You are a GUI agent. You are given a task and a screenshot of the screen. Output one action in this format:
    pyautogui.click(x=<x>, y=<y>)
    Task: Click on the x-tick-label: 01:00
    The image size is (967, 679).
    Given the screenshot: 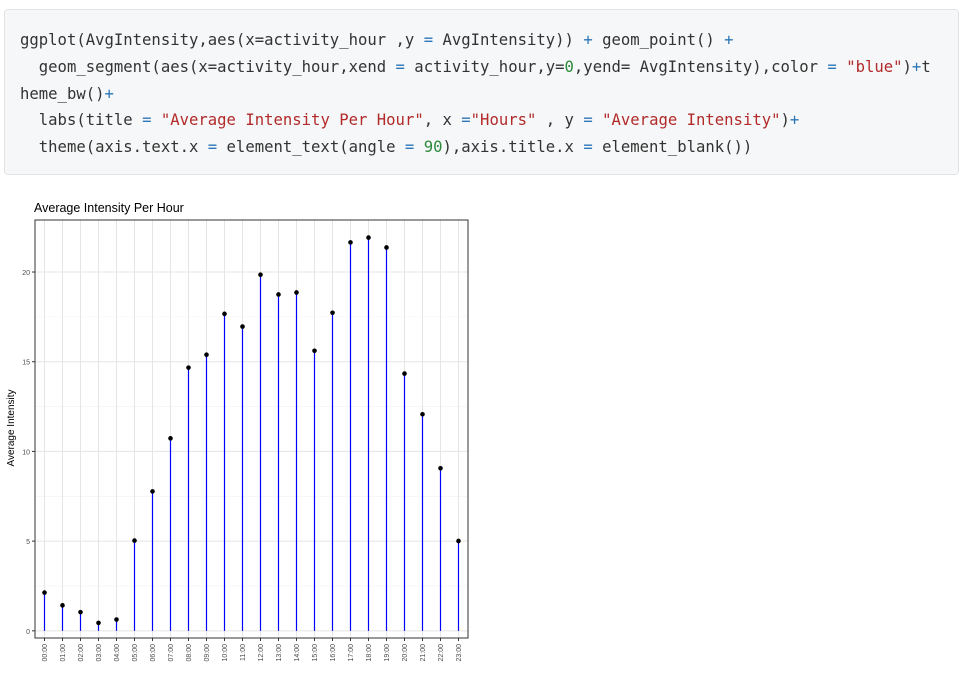 What is the action you would take?
    pyautogui.click(x=63, y=653)
    